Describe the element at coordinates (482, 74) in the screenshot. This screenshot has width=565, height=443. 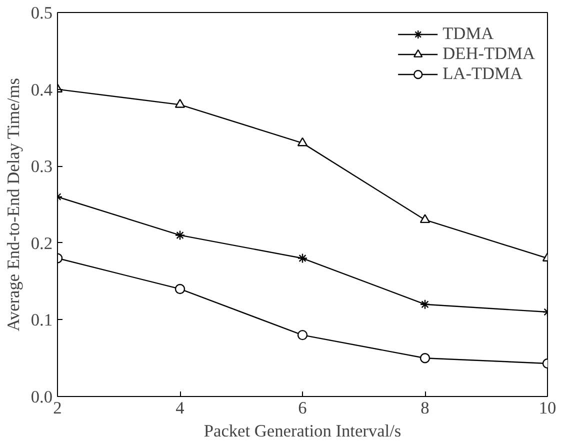
I see `legend-label: LA-TDMA` at that location.